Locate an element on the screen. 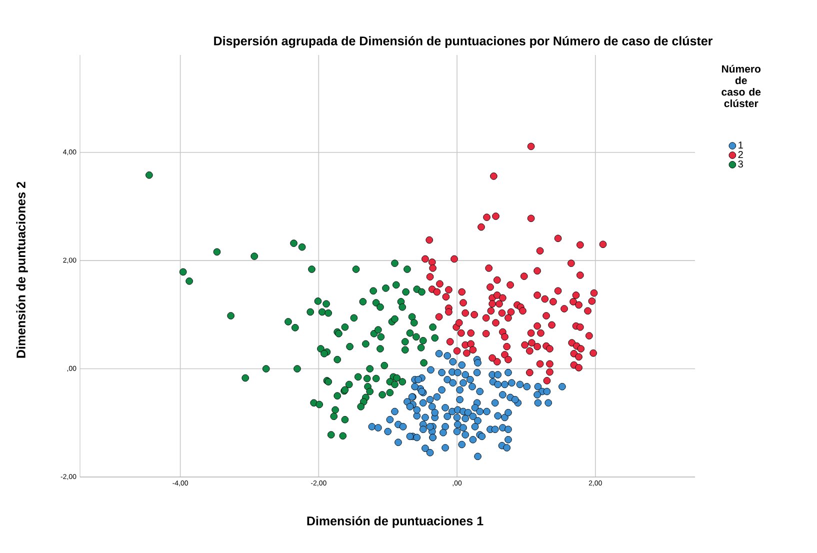 This screenshot has width=817, height=553. legend-label: 3 is located at coordinates (740, 164).